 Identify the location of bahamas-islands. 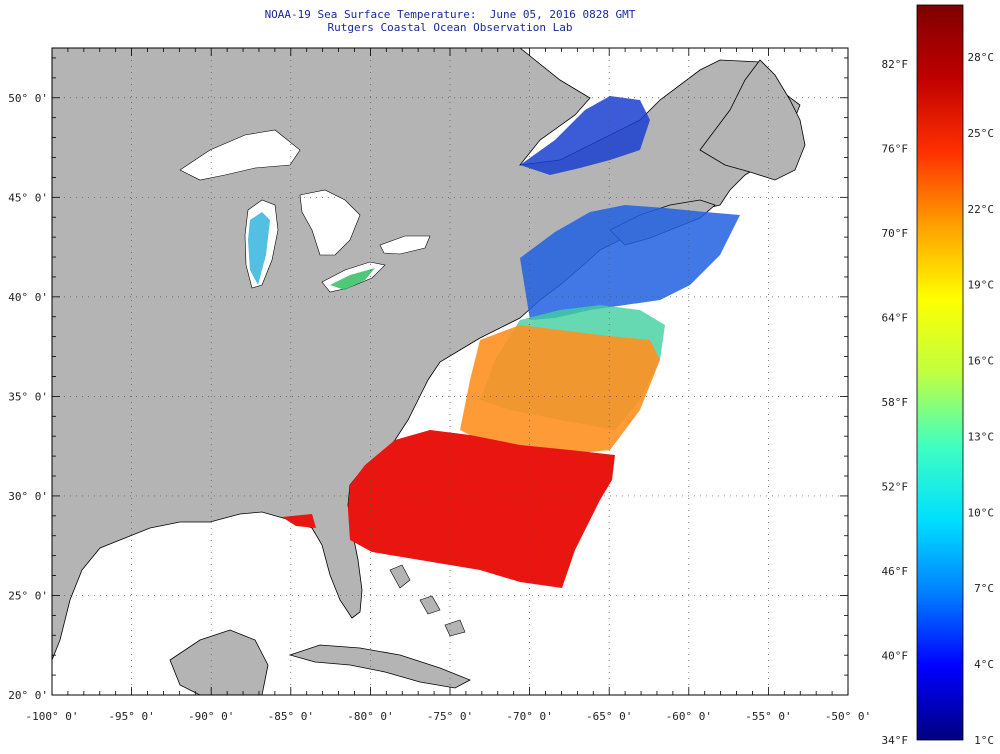
(427, 600).